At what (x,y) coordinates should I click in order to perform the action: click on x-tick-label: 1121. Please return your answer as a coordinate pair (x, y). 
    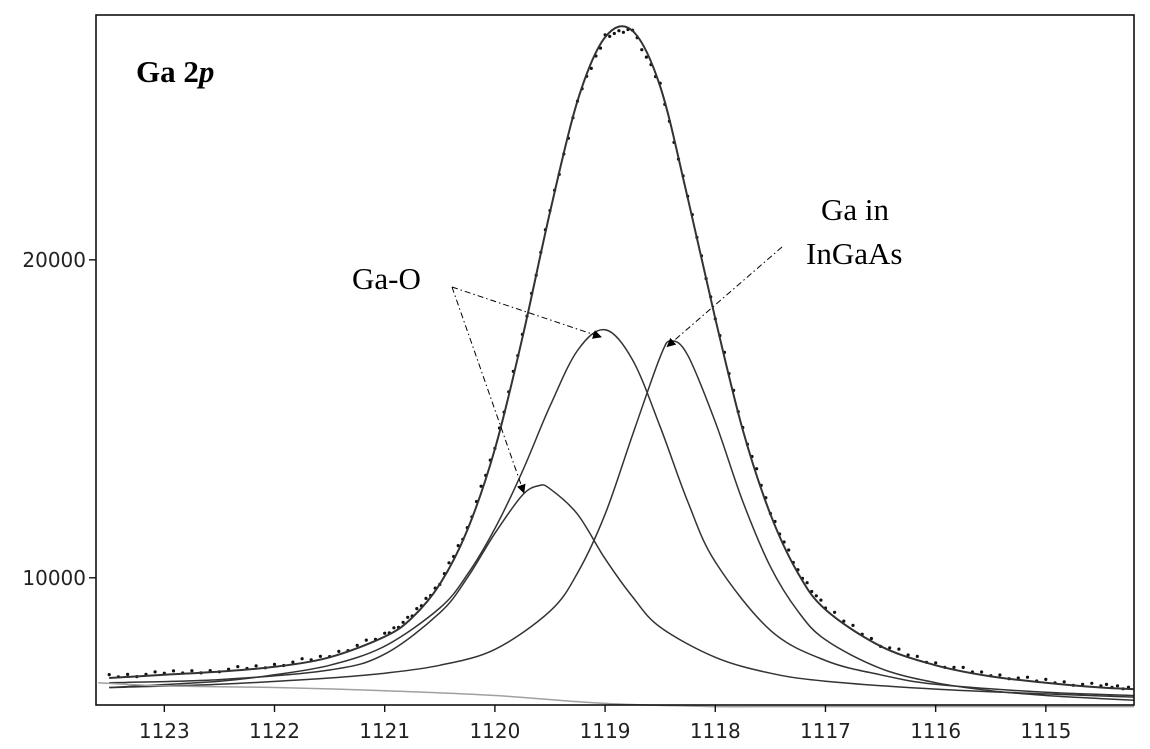
    Looking at the image, I should click on (384, 731).